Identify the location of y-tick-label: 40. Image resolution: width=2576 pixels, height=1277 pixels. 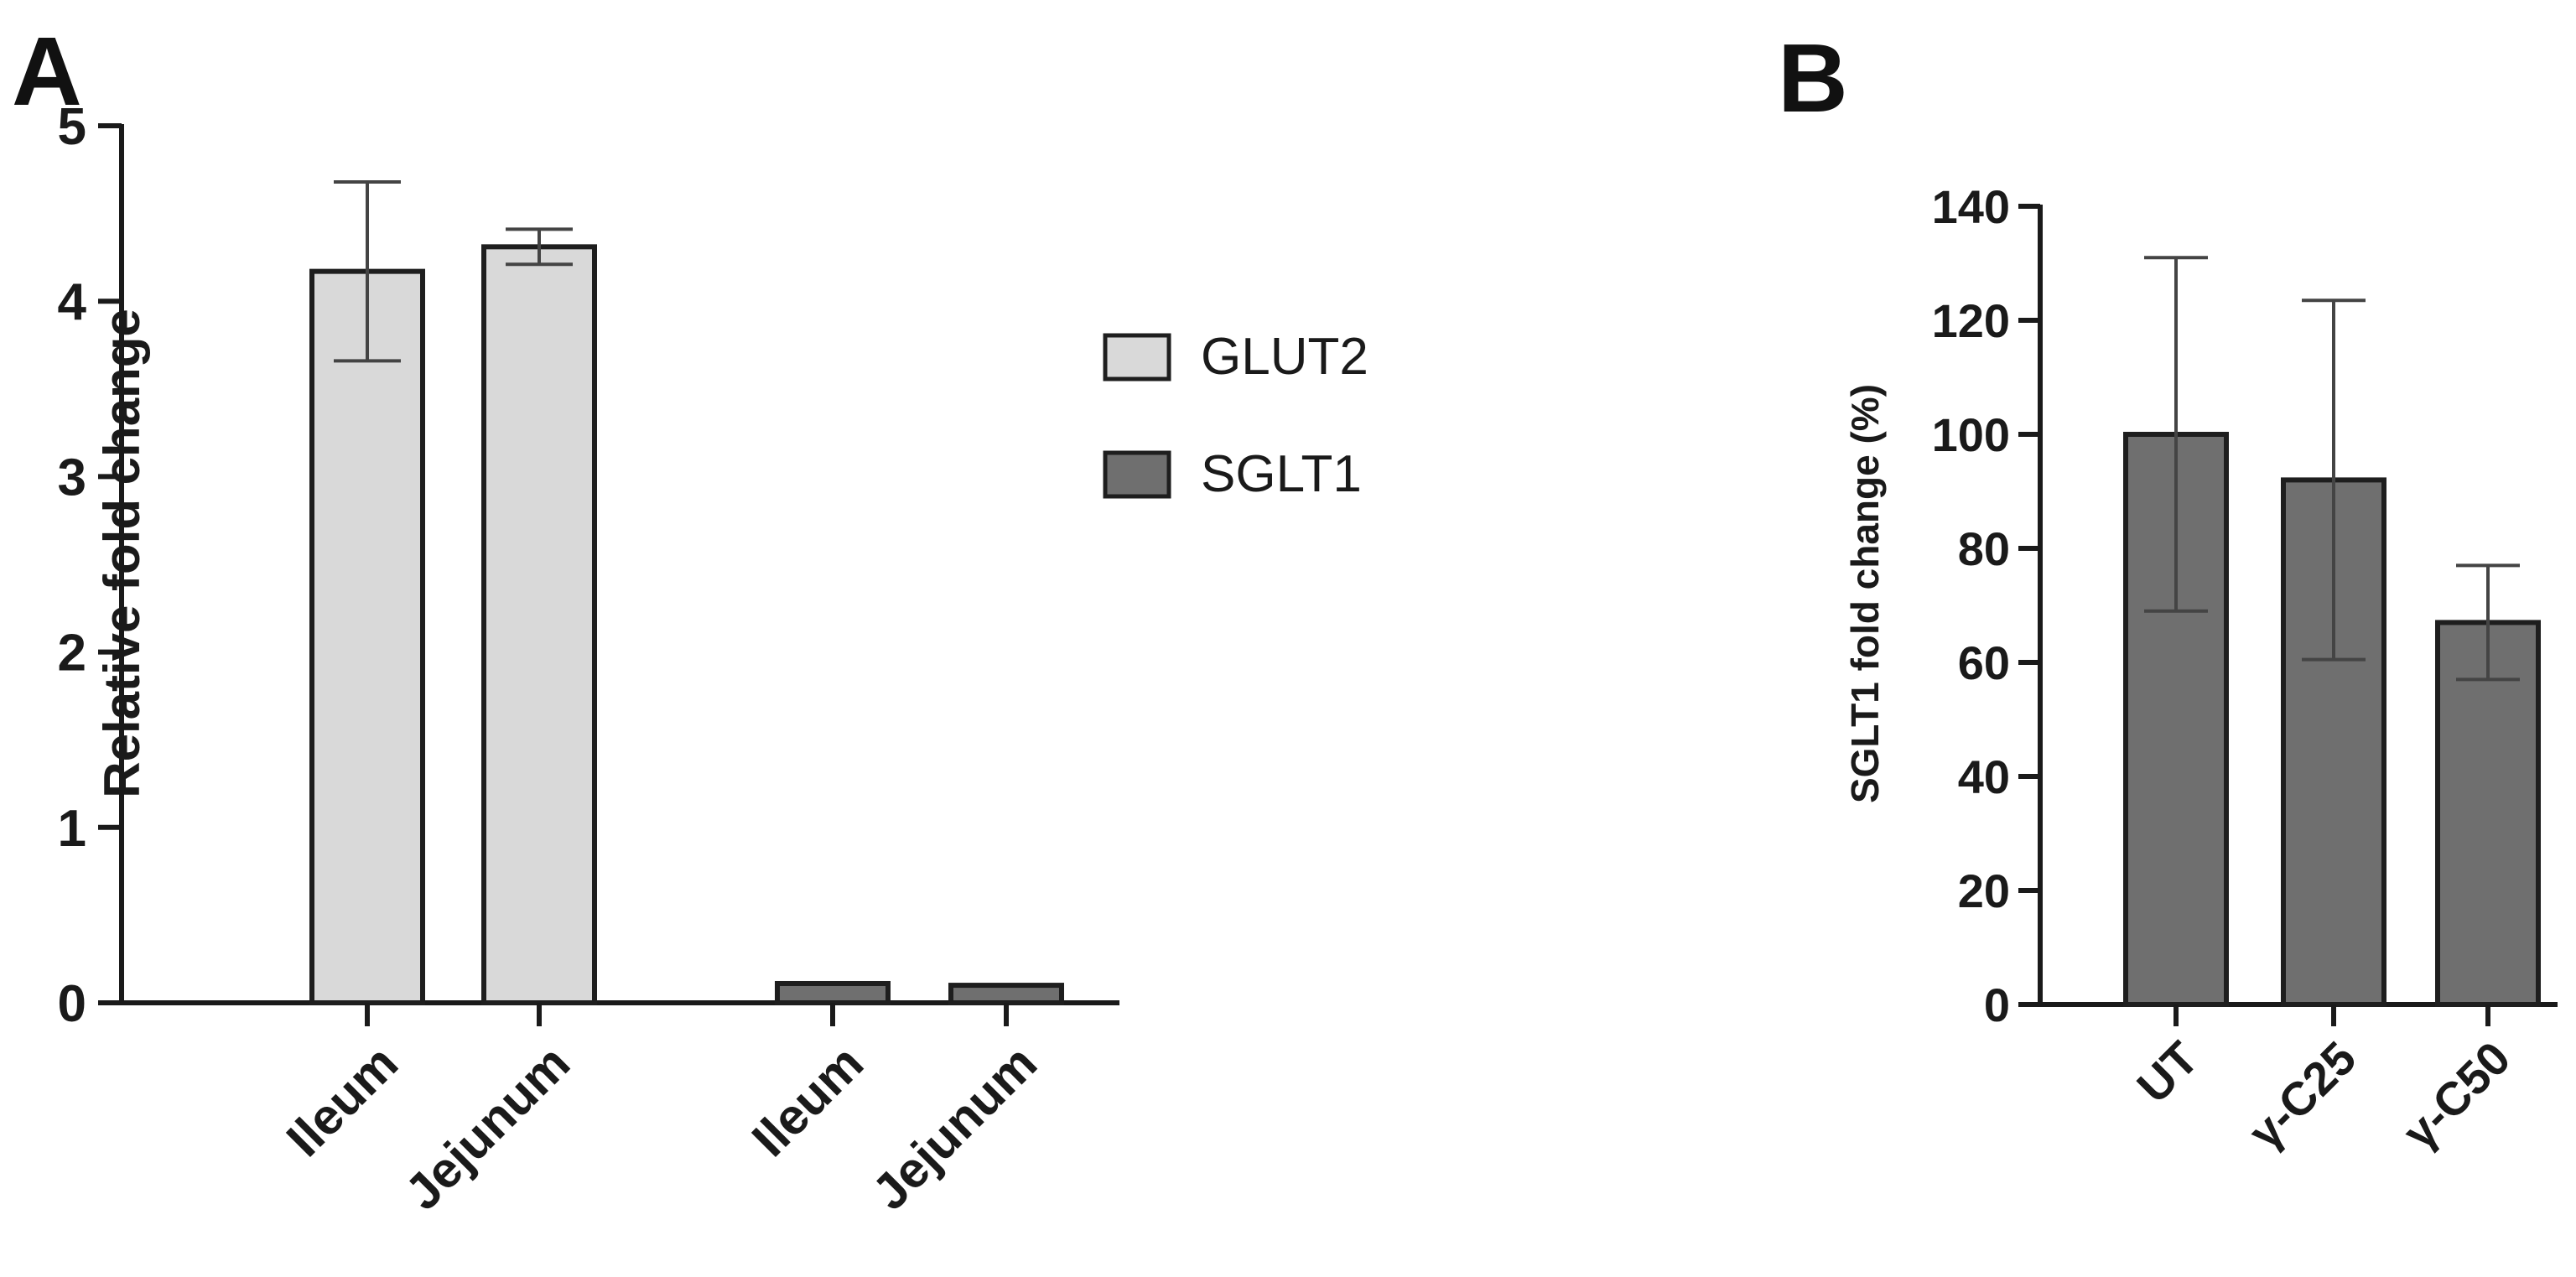
(1984, 776).